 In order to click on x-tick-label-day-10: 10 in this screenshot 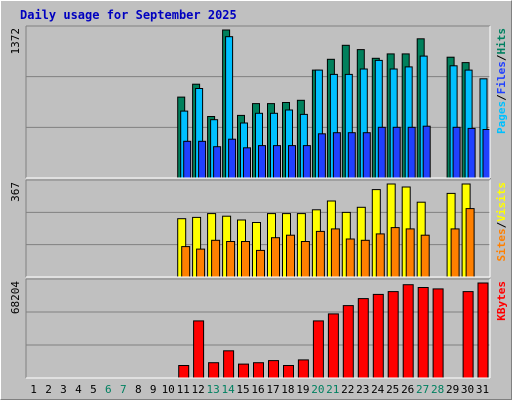, I will do `click(168, 389)`.